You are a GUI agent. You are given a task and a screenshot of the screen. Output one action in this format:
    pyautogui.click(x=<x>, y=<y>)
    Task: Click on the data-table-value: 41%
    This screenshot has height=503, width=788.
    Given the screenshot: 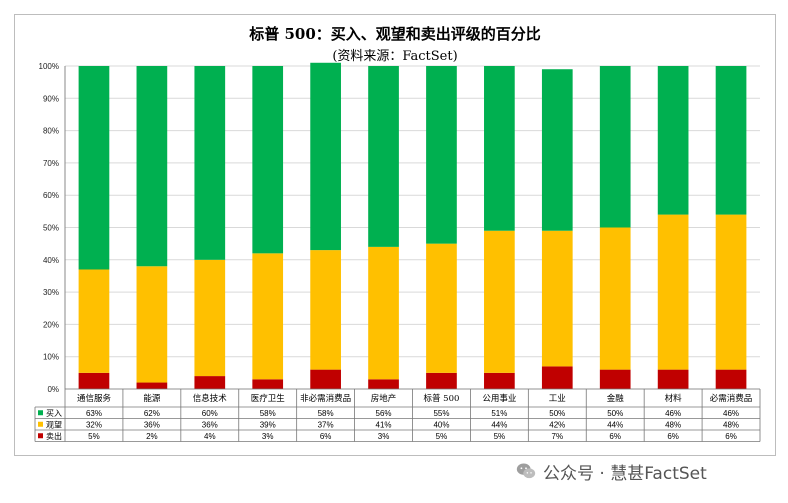 What is the action you would take?
    pyautogui.click(x=384, y=424)
    